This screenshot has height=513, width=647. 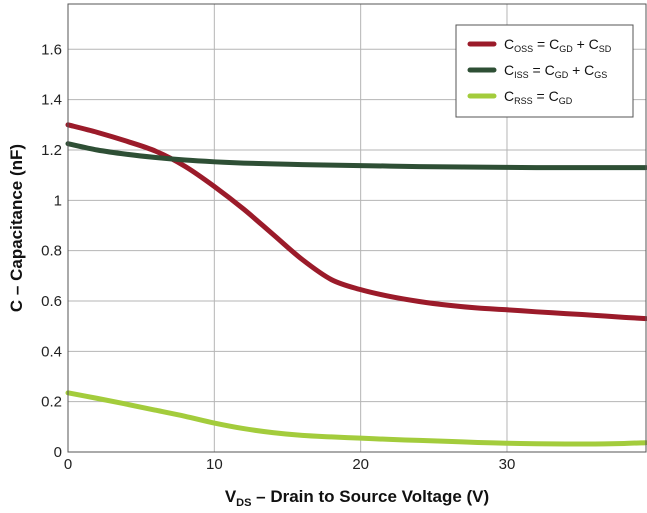 What do you see at coordinates (68, 464) in the screenshot?
I see `x-tick-label: 0` at bounding box center [68, 464].